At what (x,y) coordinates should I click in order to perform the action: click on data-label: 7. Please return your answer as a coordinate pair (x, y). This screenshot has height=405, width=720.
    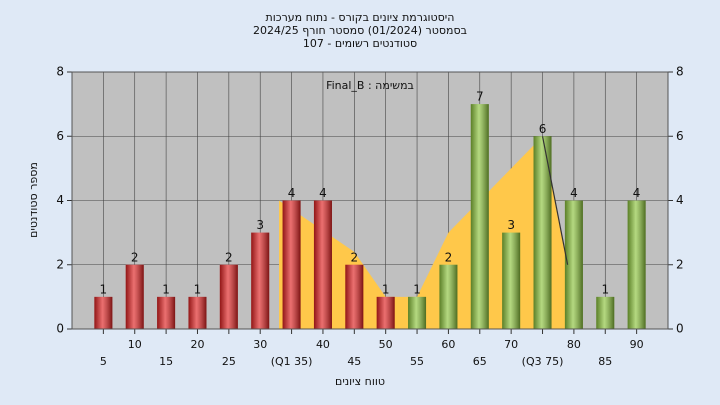
    Looking at the image, I should click on (480, 97).